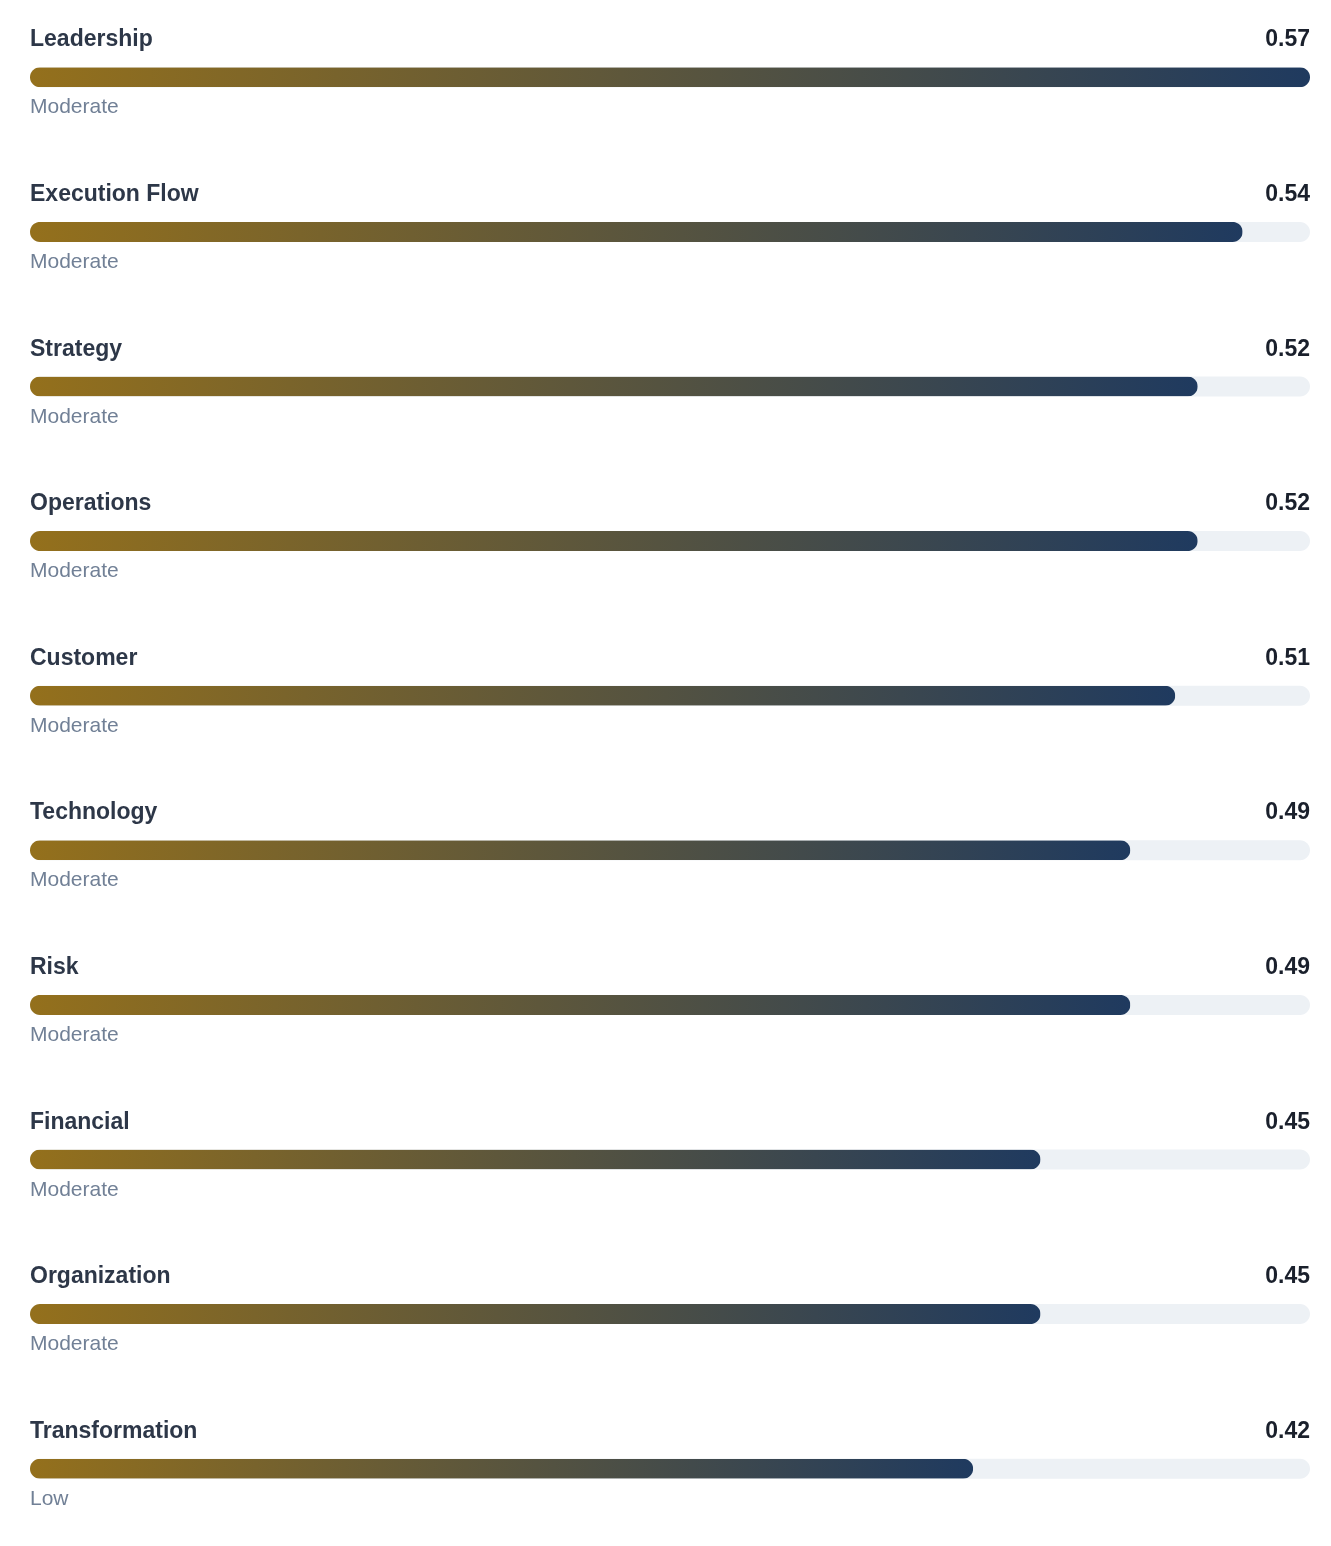  I want to click on y-tick-label: Technology, so click(94, 811).